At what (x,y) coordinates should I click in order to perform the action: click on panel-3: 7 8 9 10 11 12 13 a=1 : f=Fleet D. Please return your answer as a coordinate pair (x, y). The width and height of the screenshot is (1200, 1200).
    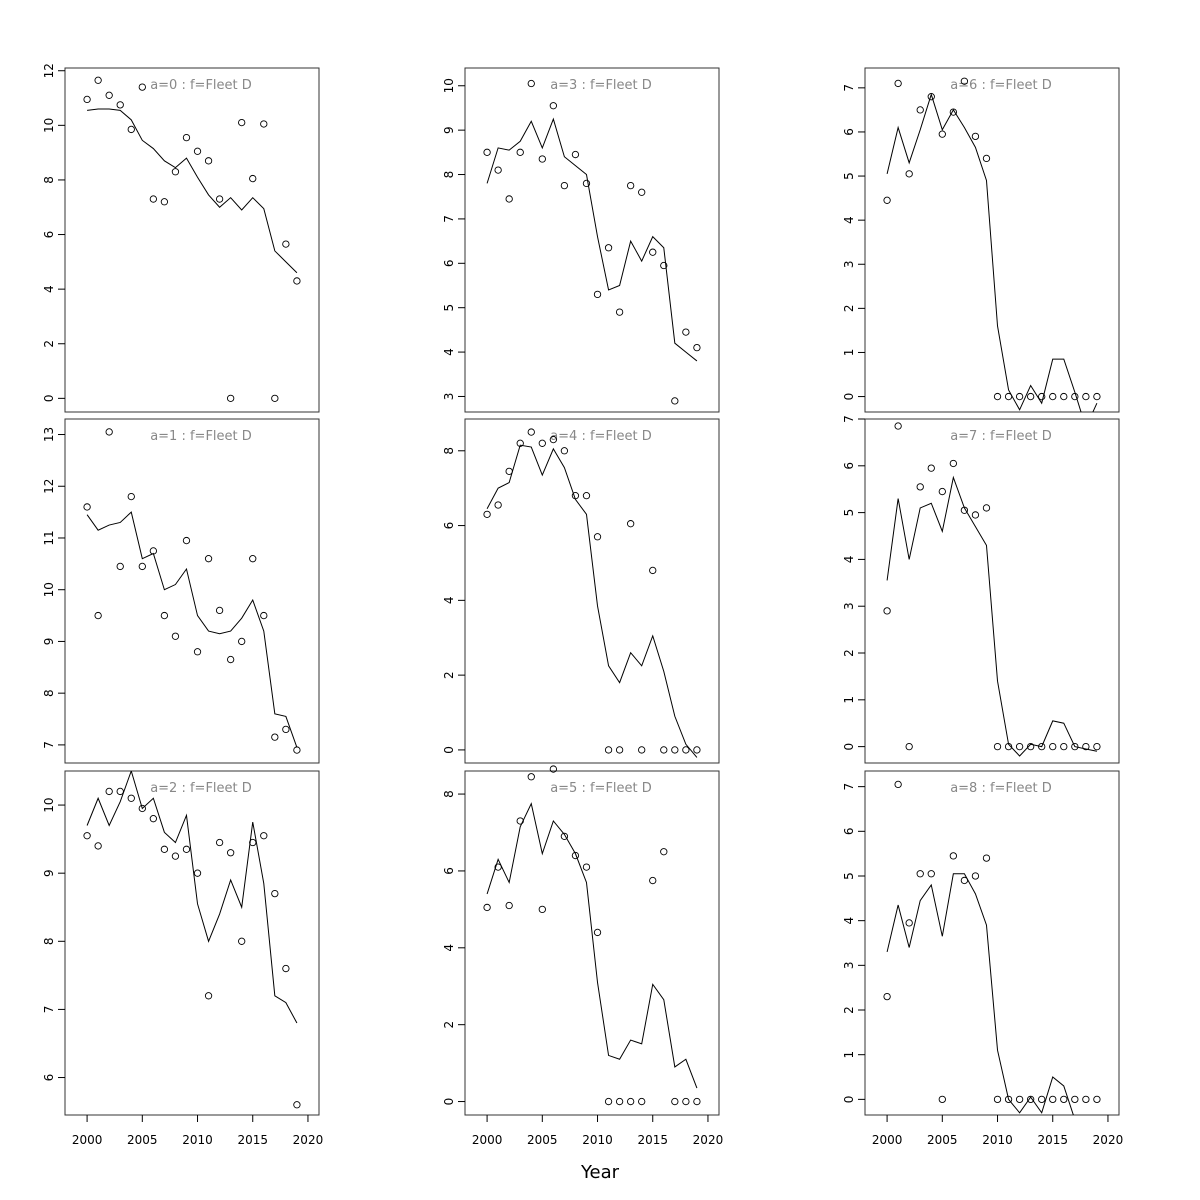
    Looking at the image, I should click on (181, 591).